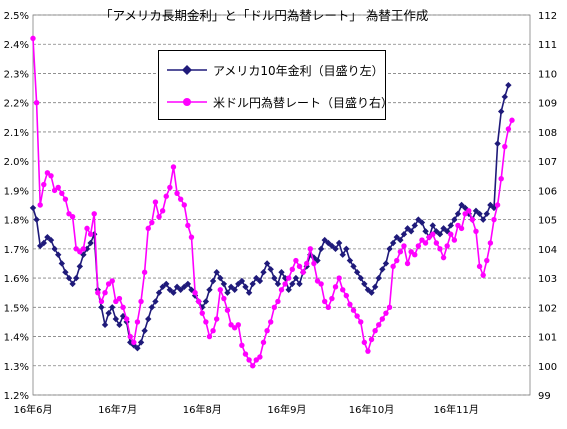  I want to click on y-right-tick-label: 110, so click(547, 74).